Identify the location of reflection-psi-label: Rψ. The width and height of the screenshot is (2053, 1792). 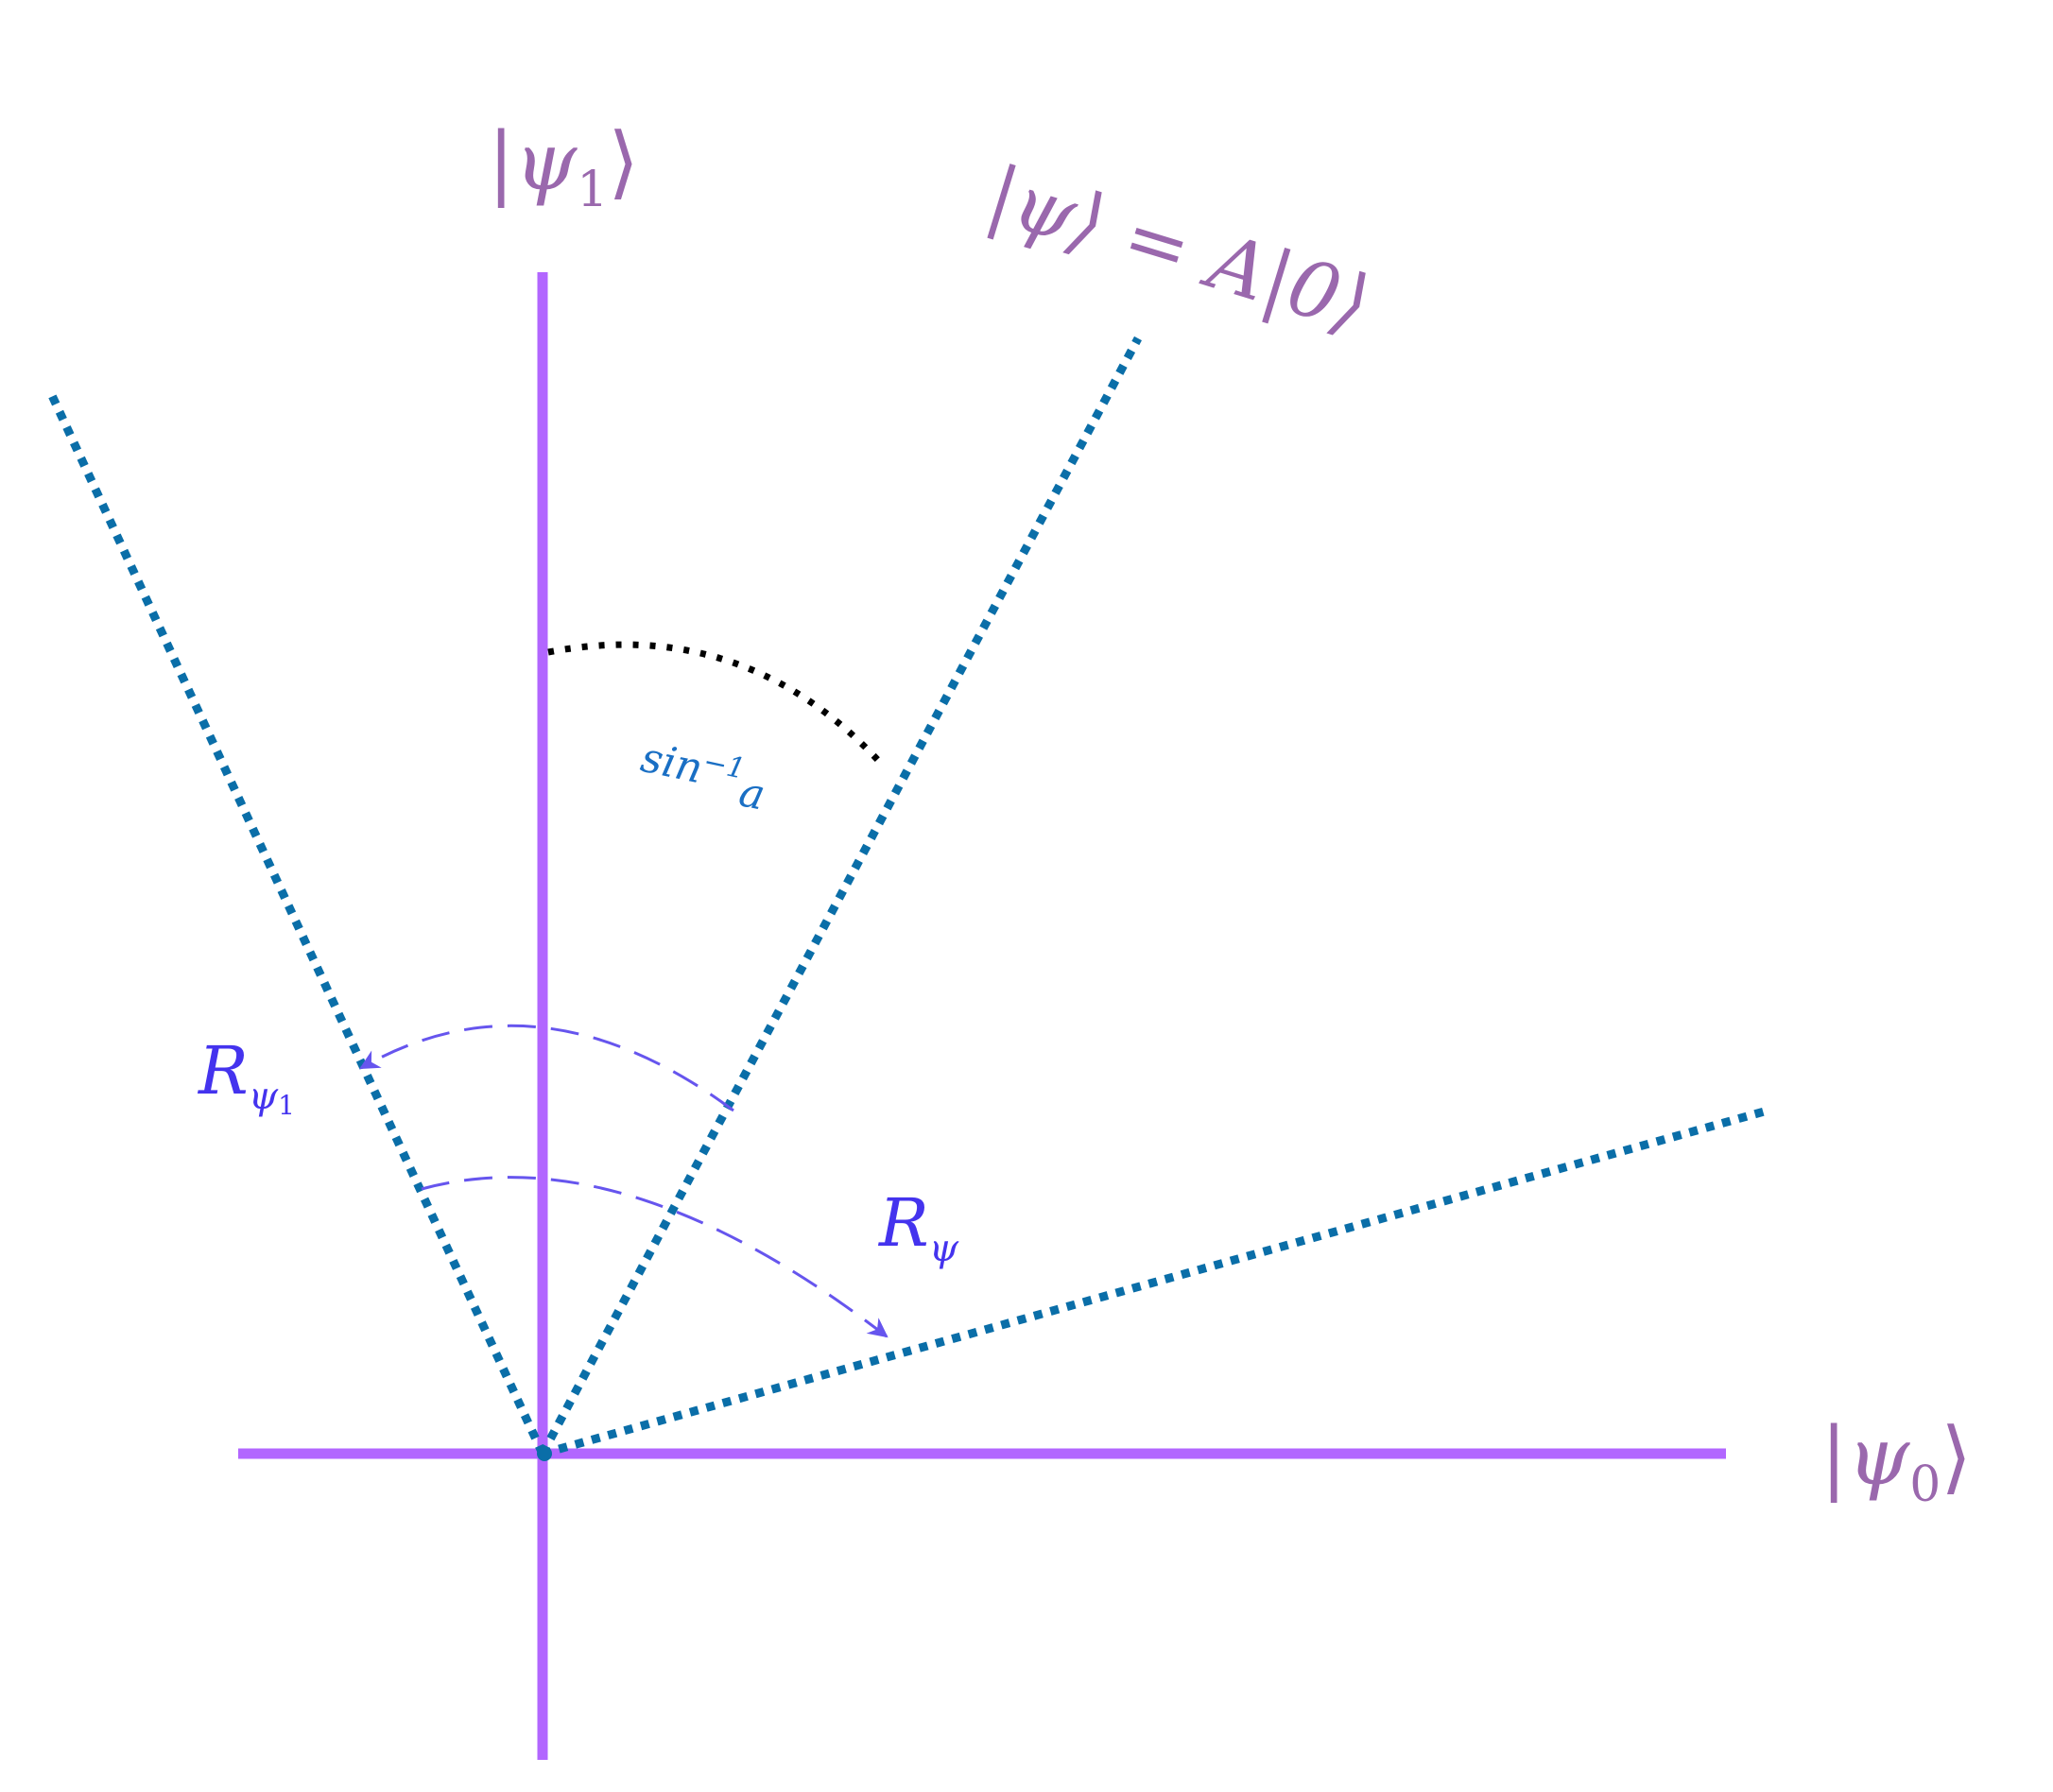
(918, 1227).